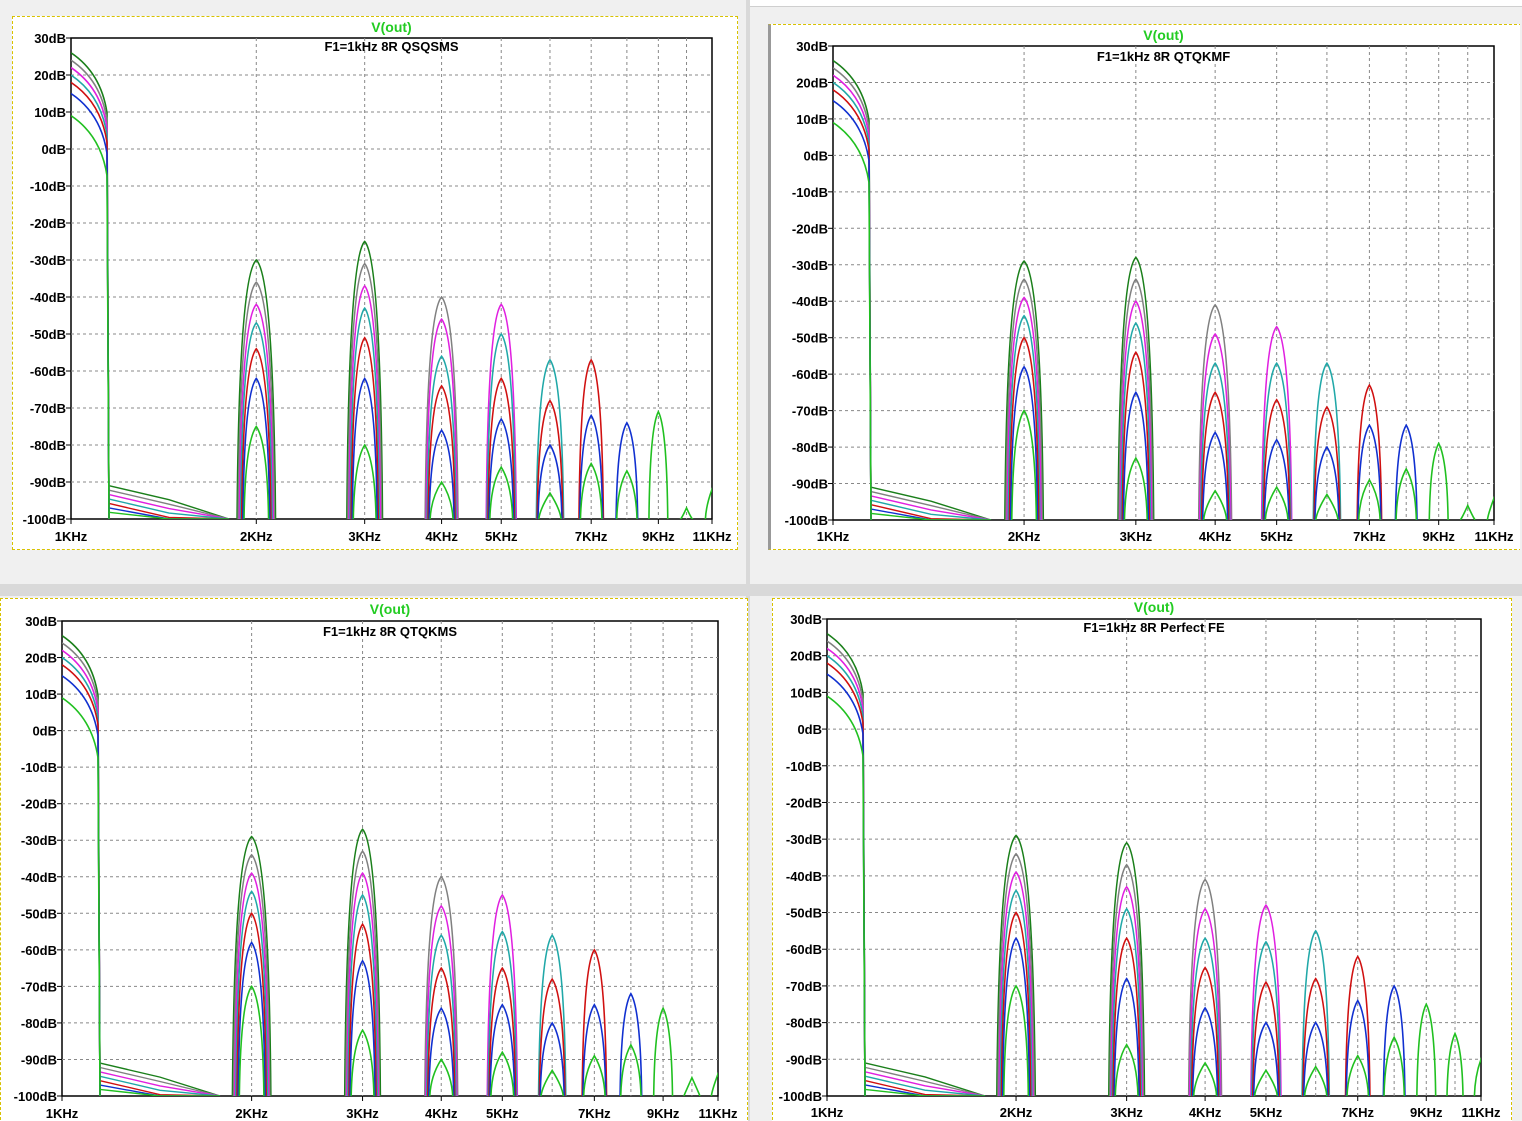  I want to click on chart-title: F1=1kHz 8R QTQKMF, so click(1163, 56).